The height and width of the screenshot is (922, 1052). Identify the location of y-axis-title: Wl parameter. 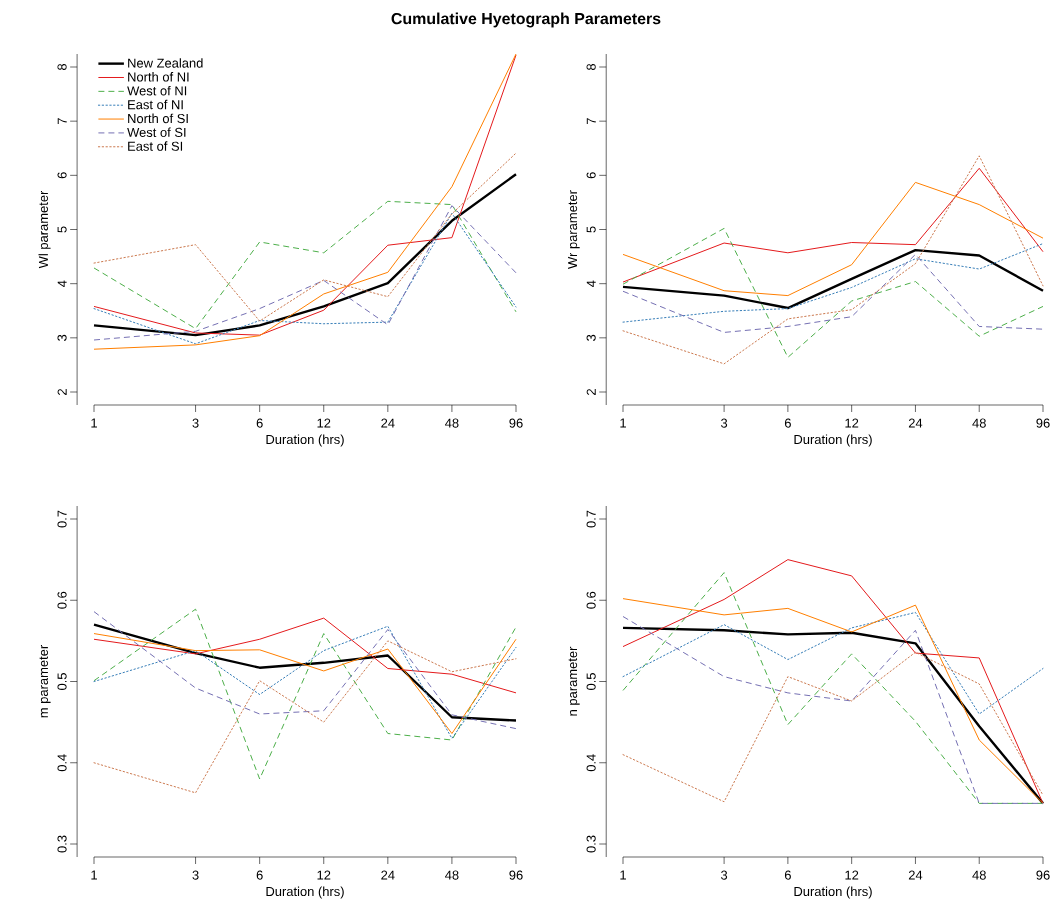
(44, 229).